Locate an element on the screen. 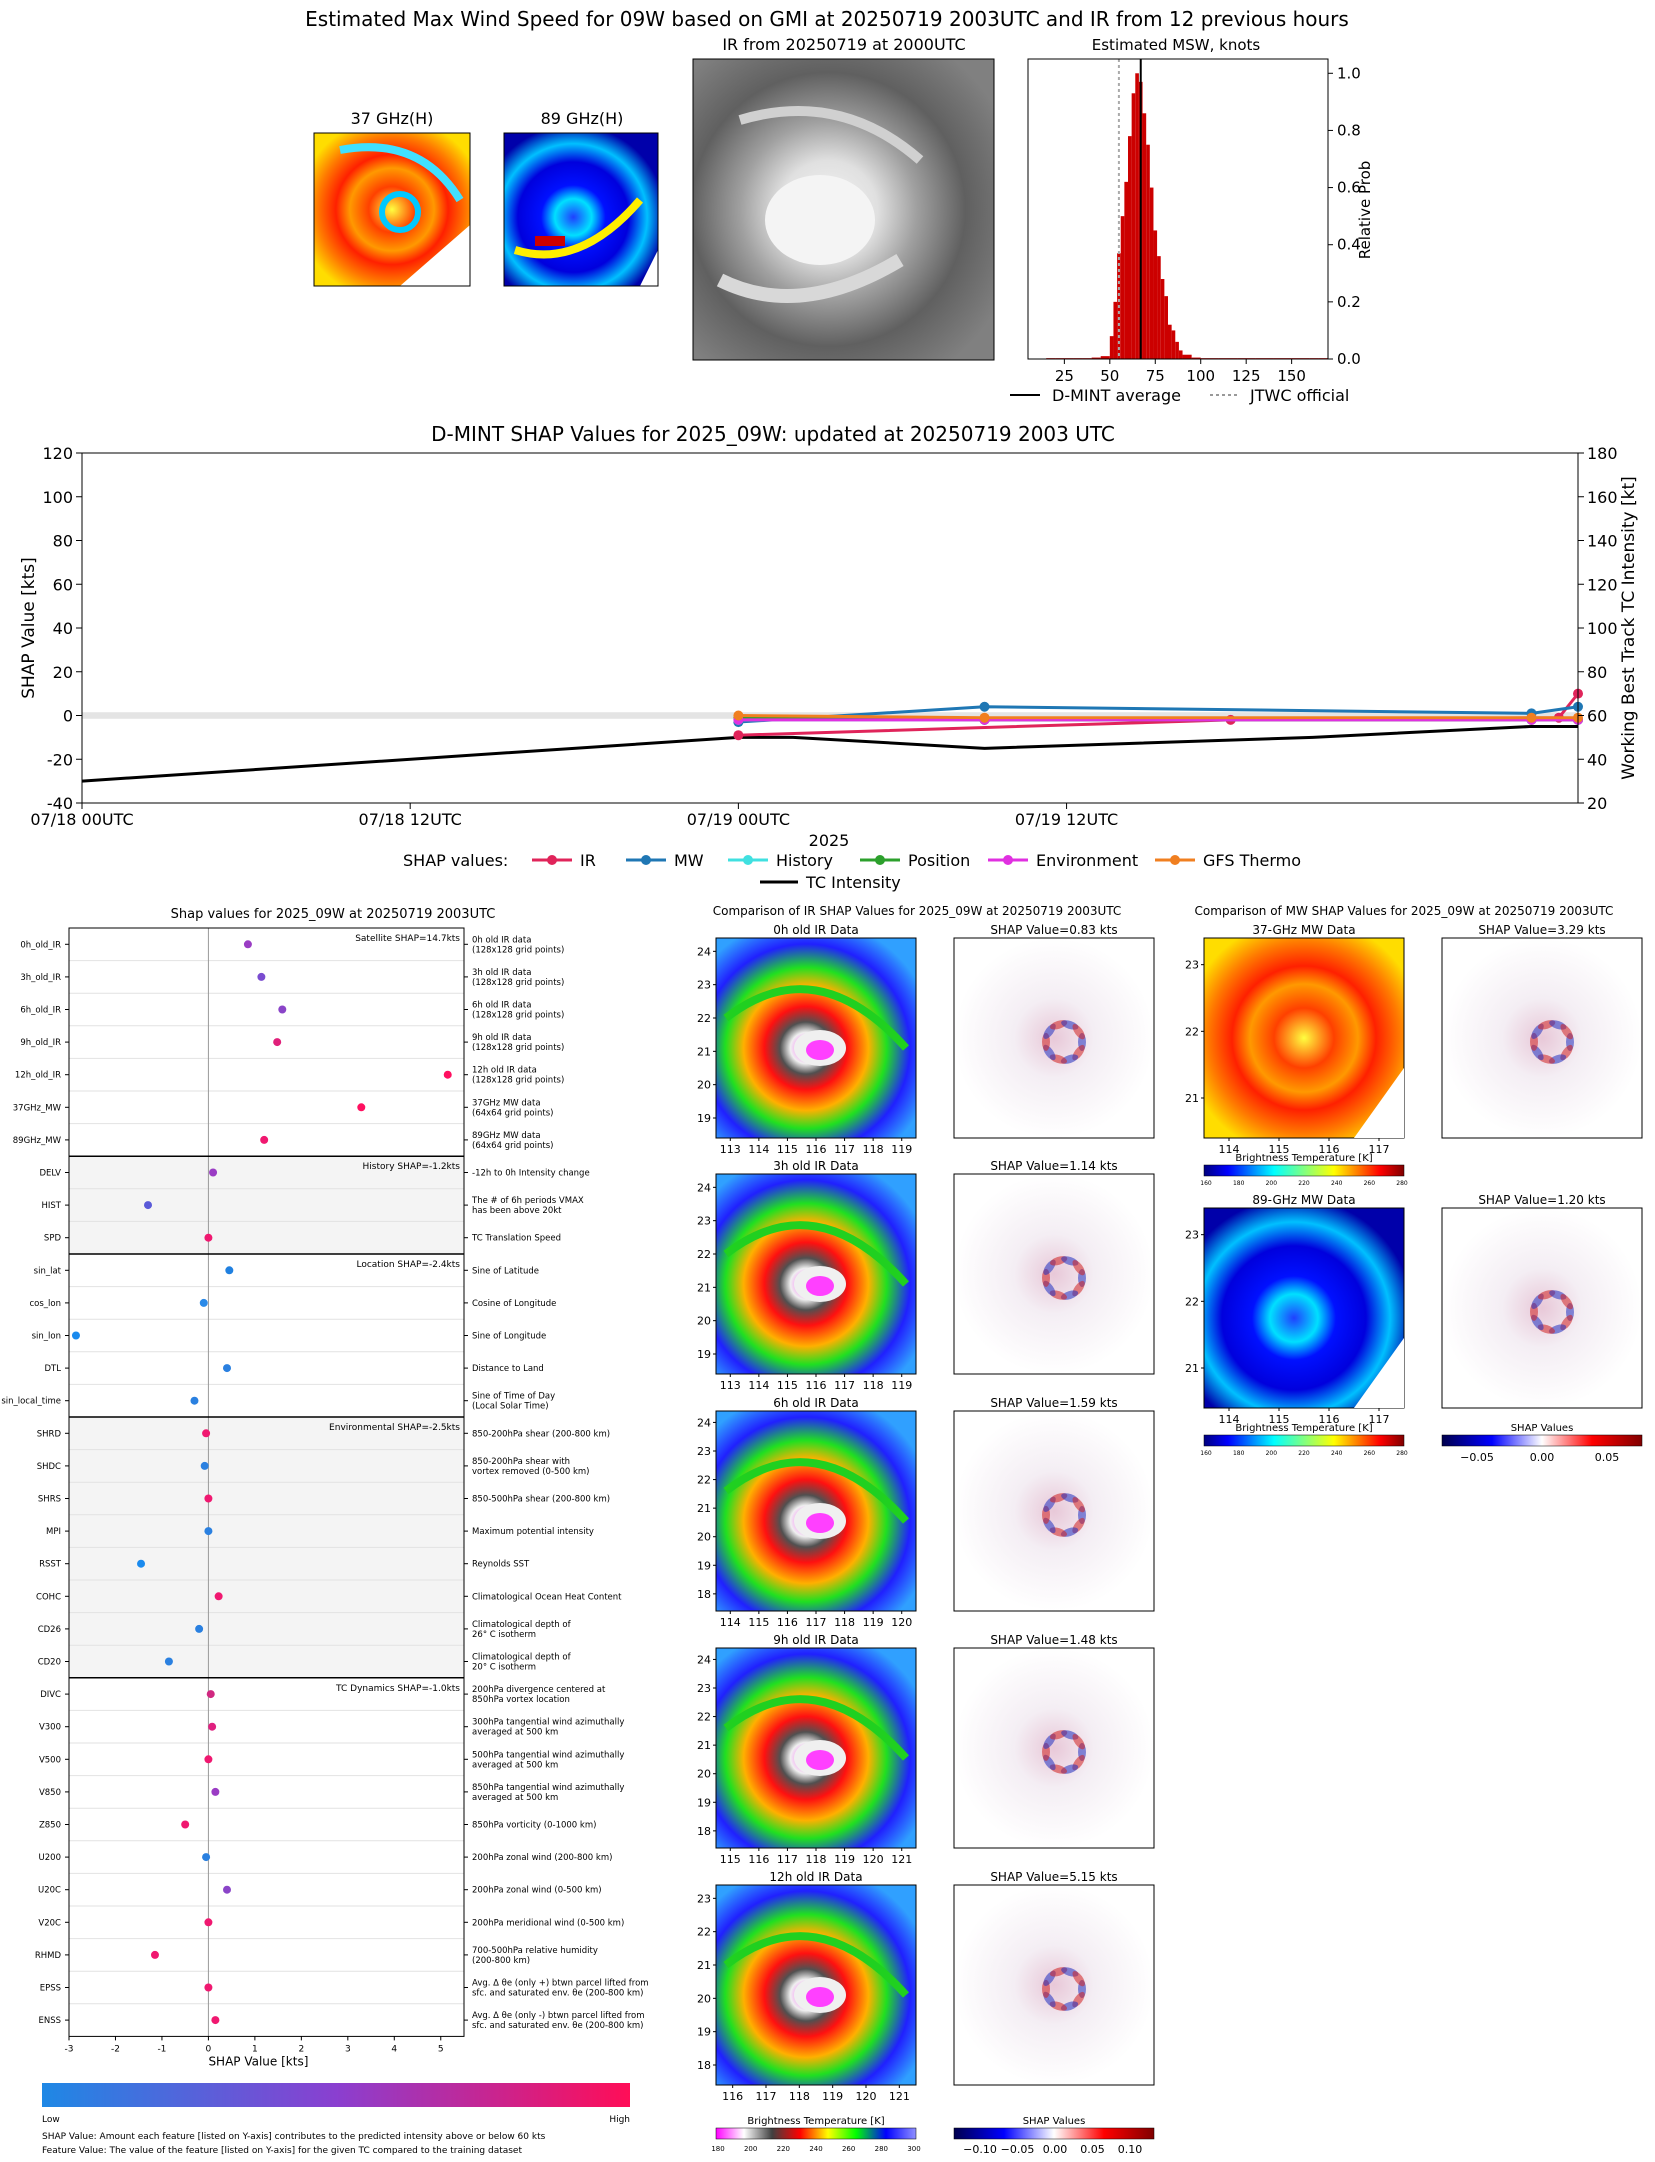  feature-description: 200hPa divergence centered at is located at coordinates (539, 1690).